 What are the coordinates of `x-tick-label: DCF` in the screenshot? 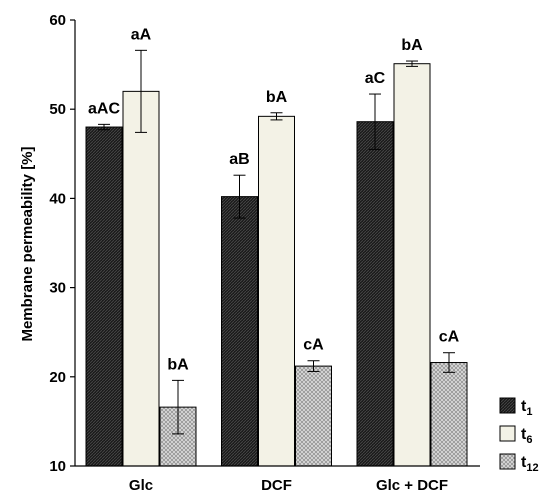 It's located at (276, 485).